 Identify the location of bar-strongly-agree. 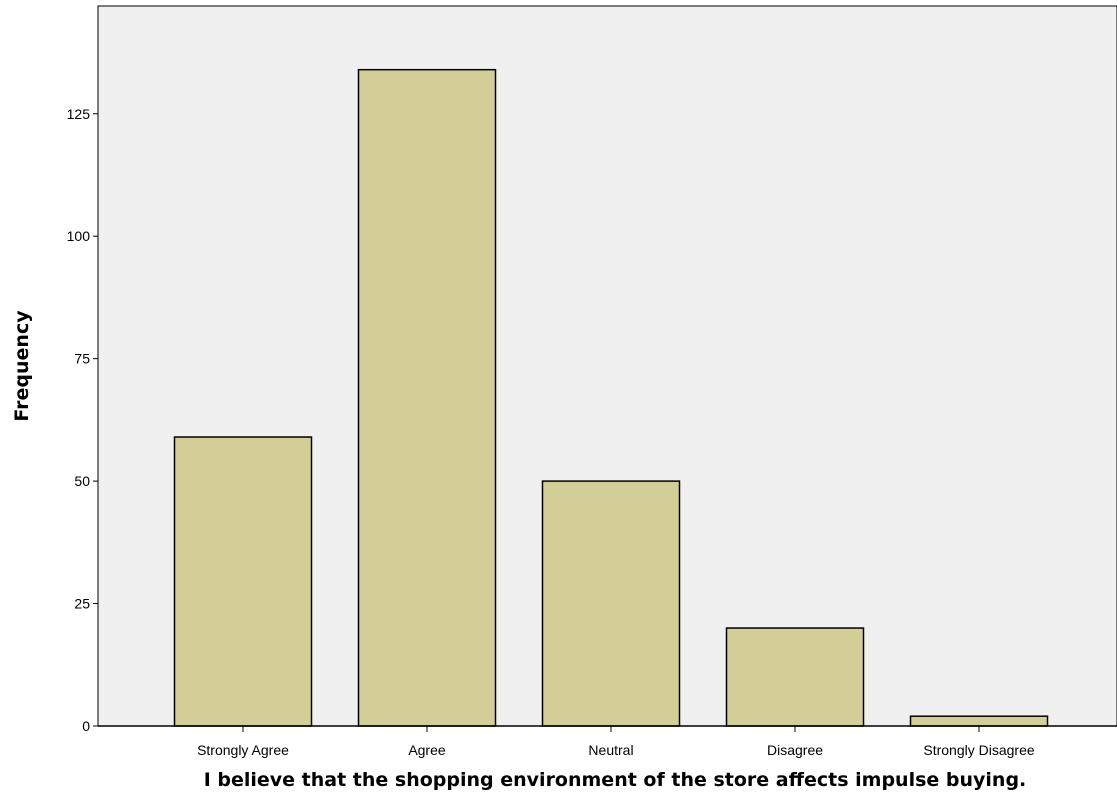
(243, 581).